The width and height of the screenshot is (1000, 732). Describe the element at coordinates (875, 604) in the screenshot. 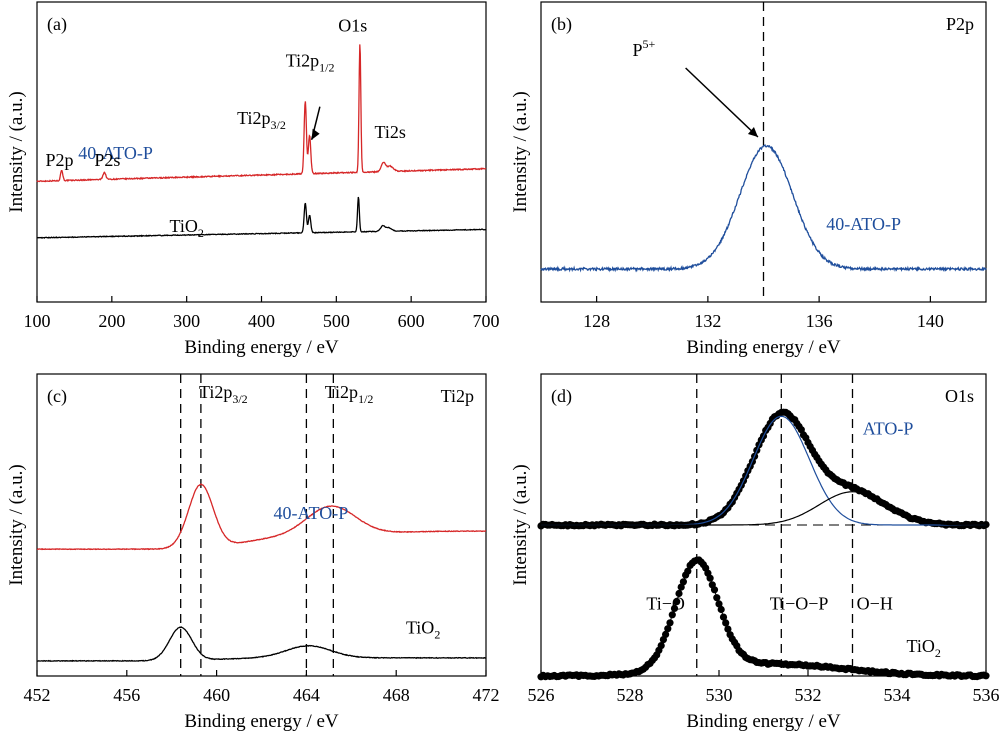

I see `peak-annotation: O−H` at that location.